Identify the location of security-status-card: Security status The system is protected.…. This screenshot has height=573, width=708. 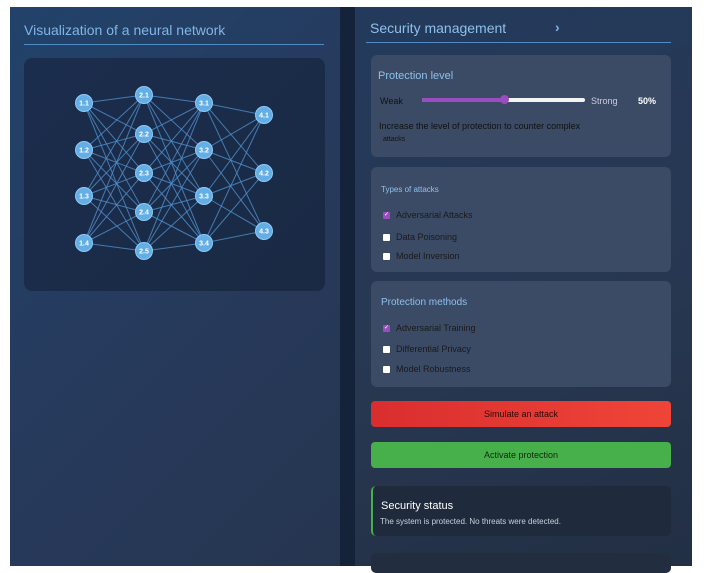
(521, 511).